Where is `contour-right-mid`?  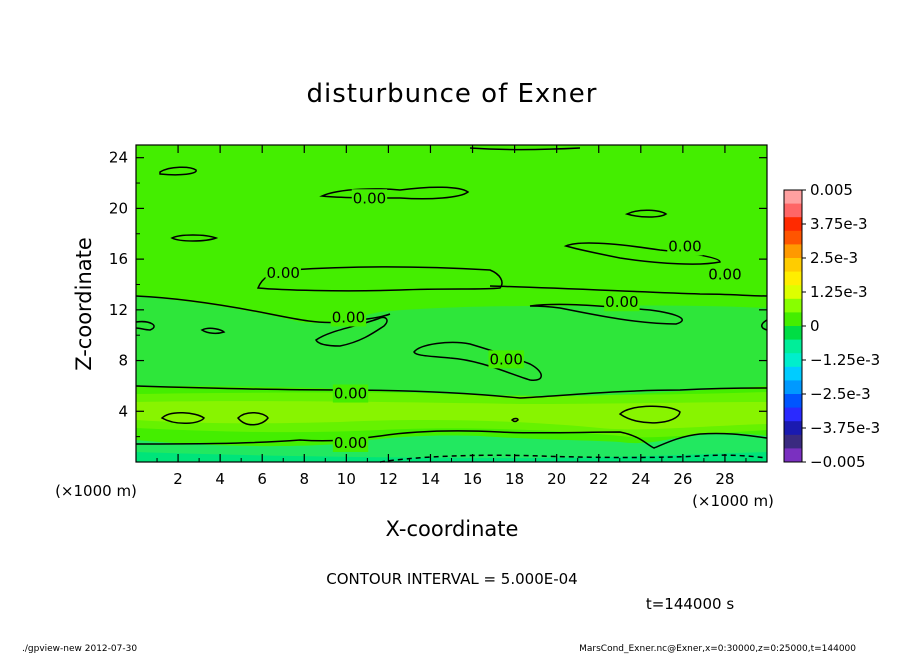 contour-right-mid is located at coordinates (606, 314).